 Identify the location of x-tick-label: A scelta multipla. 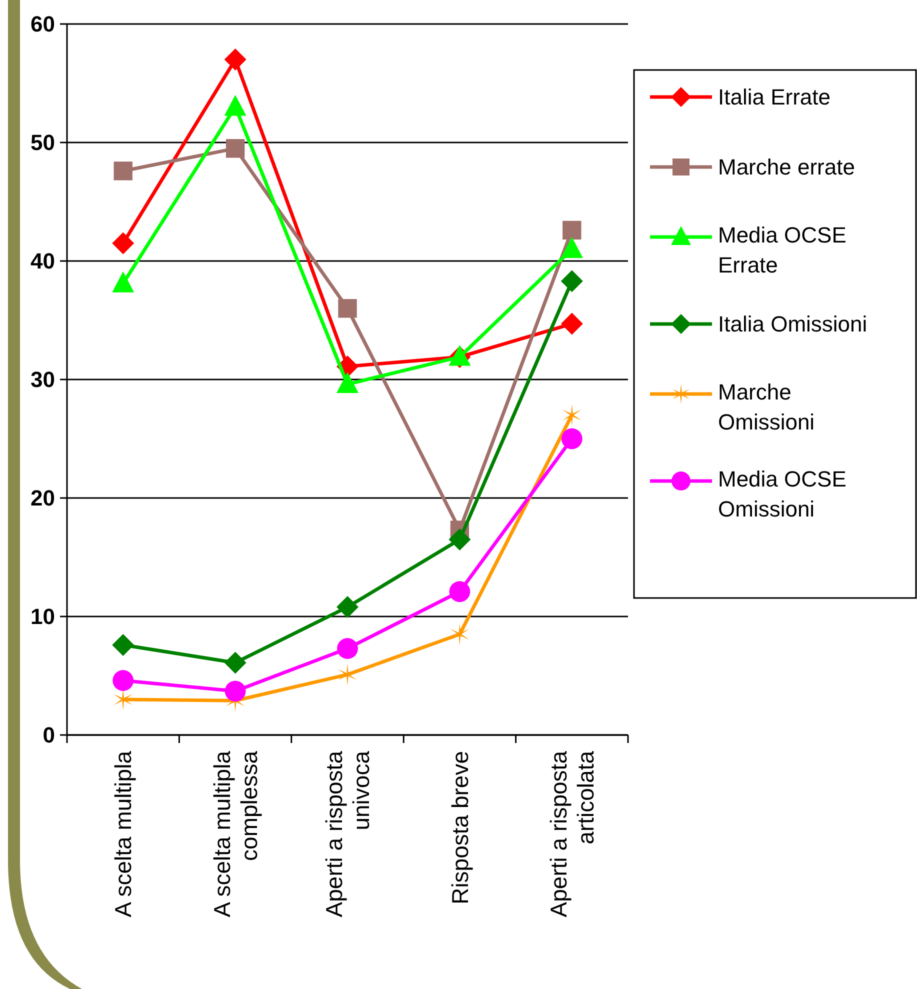
(123, 834).